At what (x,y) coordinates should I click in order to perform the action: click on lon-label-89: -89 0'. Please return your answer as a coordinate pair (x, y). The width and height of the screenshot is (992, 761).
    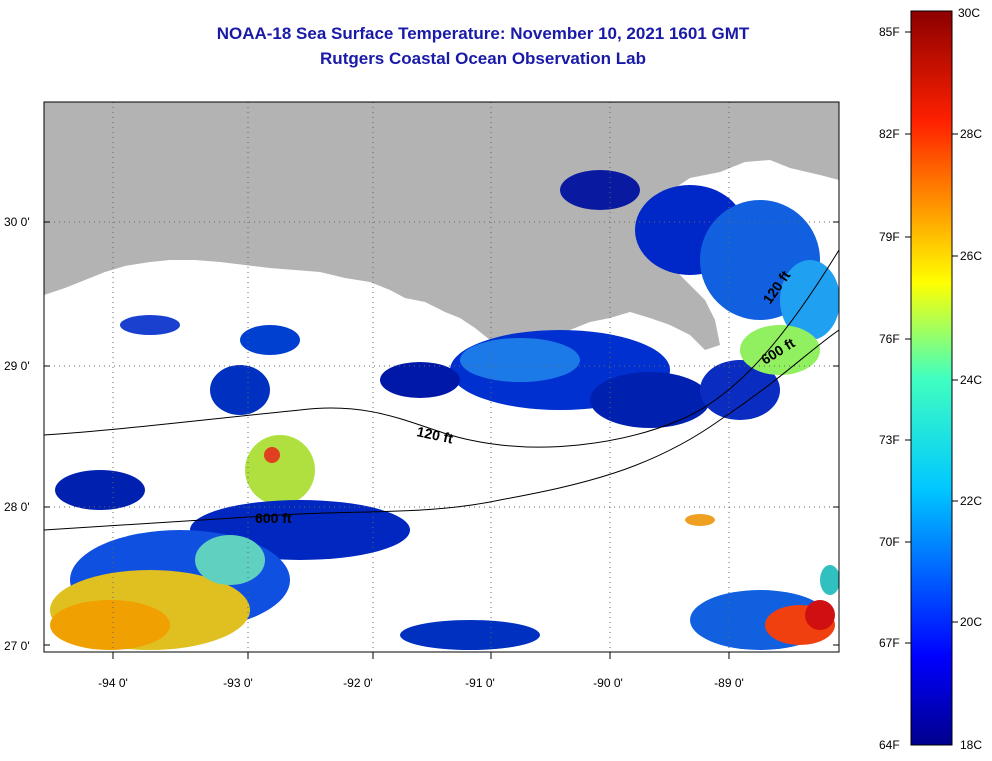
    Looking at the image, I should click on (729, 683).